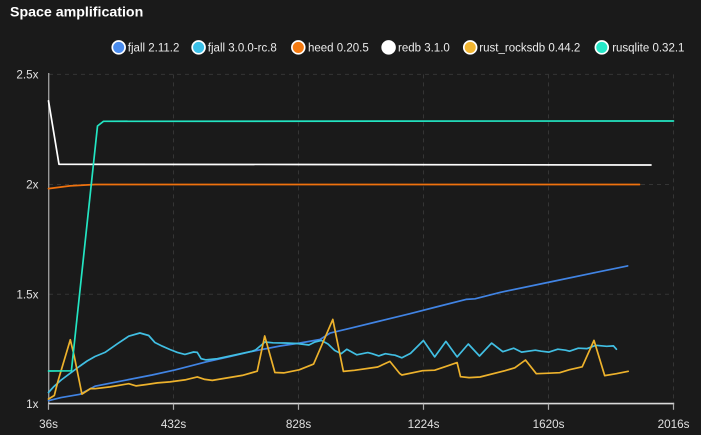  I want to click on svg-text: 2016s, so click(674, 424).